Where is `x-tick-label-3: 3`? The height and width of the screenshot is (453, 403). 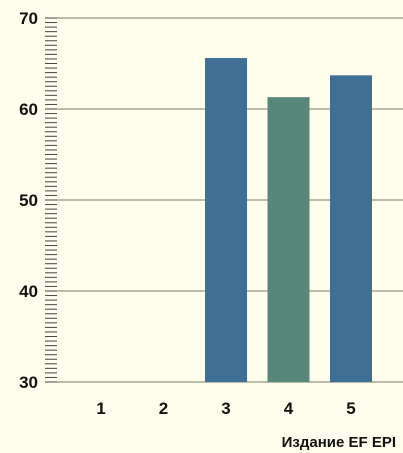 x-tick-label-3: 3 is located at coordinates (225, 408).